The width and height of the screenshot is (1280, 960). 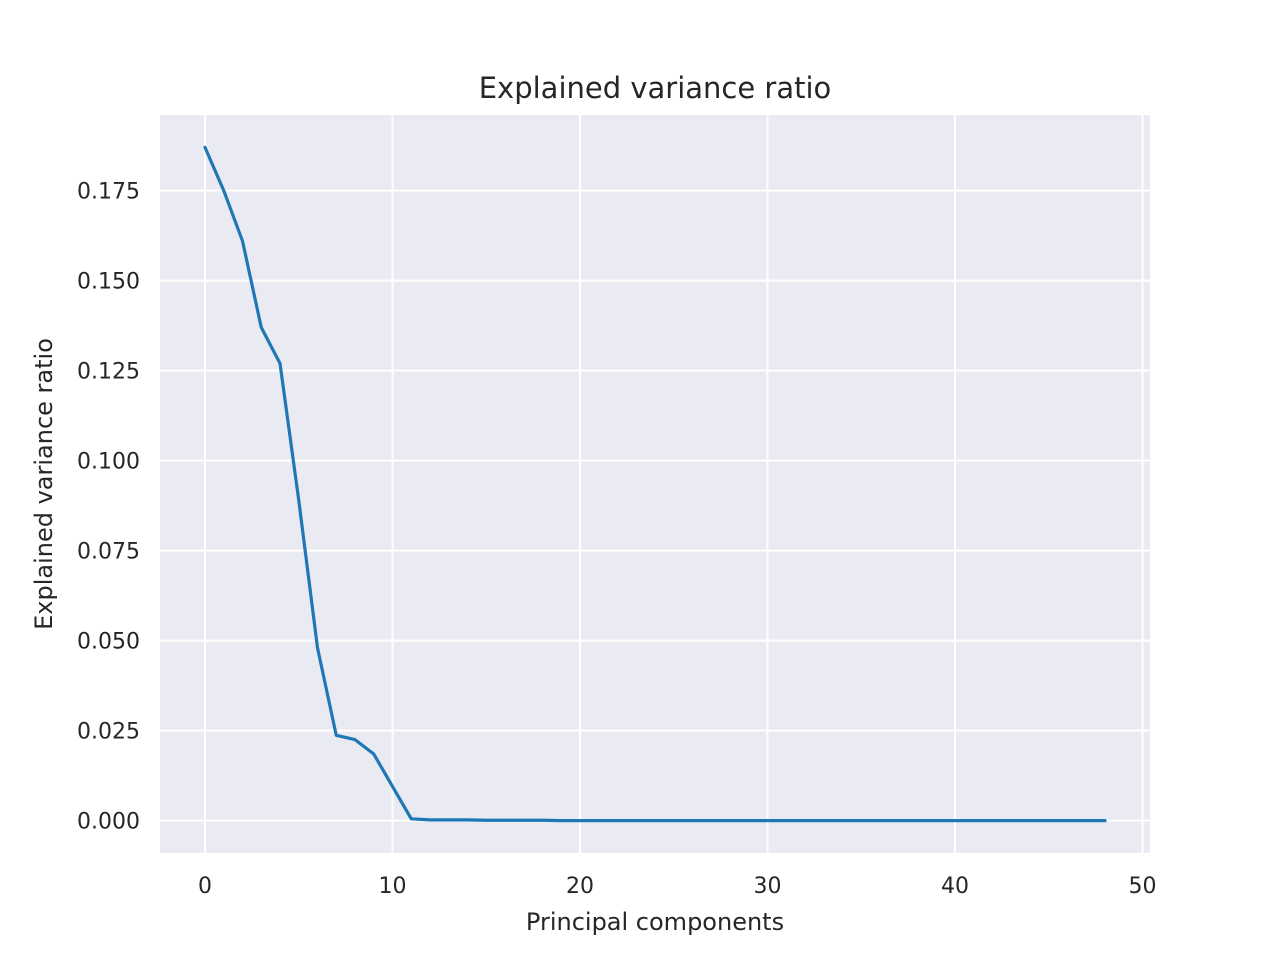 What do you see at coordinates (108, 192) in the screenshot?
I see `y-tick-label: 0.175` at bounding box center [108, 192].